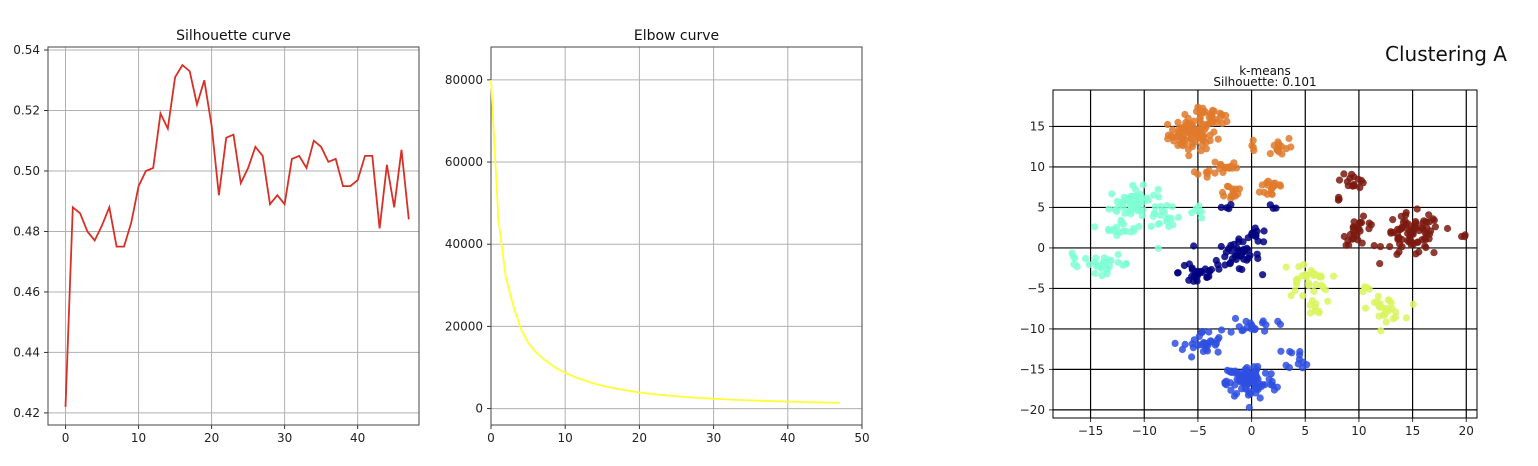 Image resolution: width=1538 pixels, height=466 pixels. Describe the element at coordinates (464, 162) in the screenshot. I see `y-tick-label: 60000` at that location.